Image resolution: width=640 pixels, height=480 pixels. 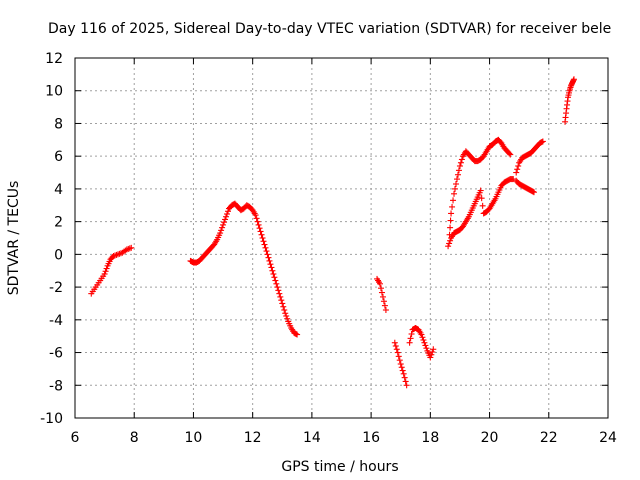 What do you see at coordinates (58, 124) in the screenshot?
I see `y-tick-label: 8` at bounding box center [58, 124].